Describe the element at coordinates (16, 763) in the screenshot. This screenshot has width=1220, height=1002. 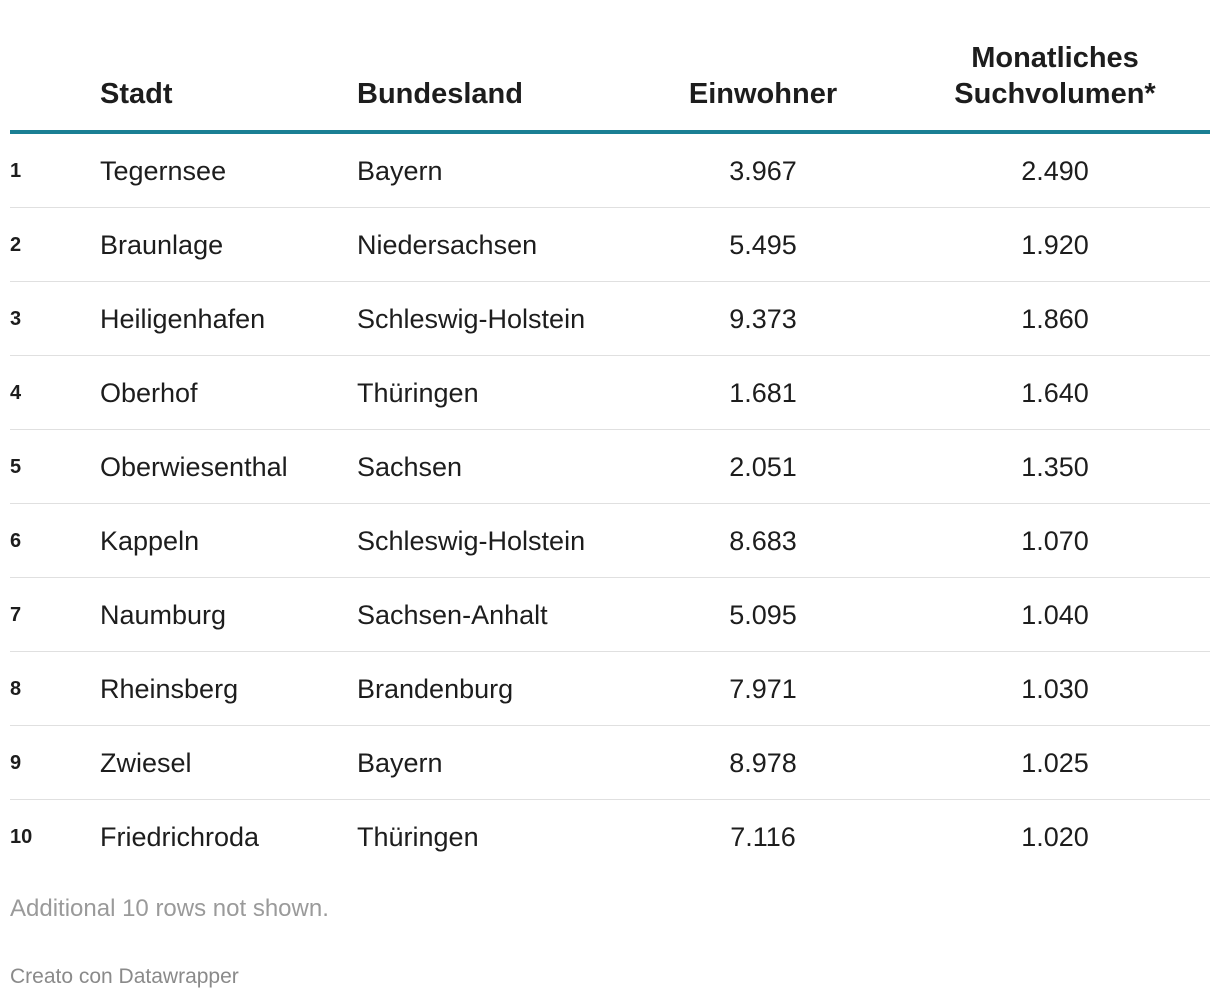
I see `cell-rank: 9` at that location.